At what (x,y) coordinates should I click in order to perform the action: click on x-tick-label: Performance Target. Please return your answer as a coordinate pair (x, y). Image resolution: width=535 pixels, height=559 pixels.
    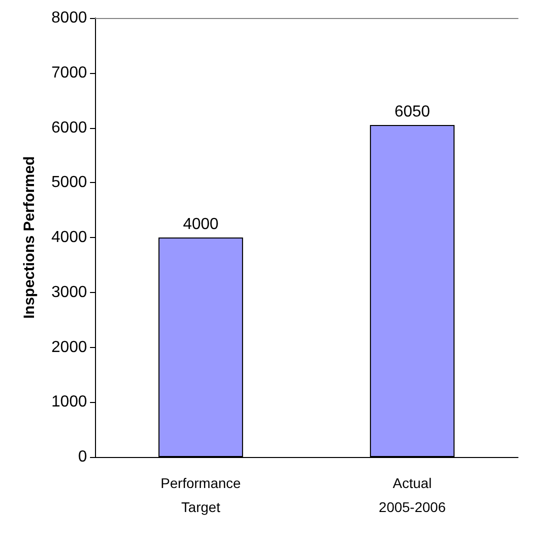
    Looking at the image, I should click on (201, 495).